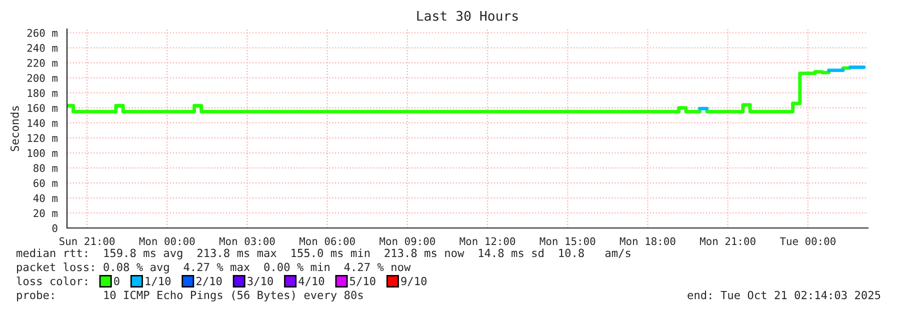  Describe the element at coordinates (42, 78) in the screenshot. I see `y-tick-label: 200 m` at that location.